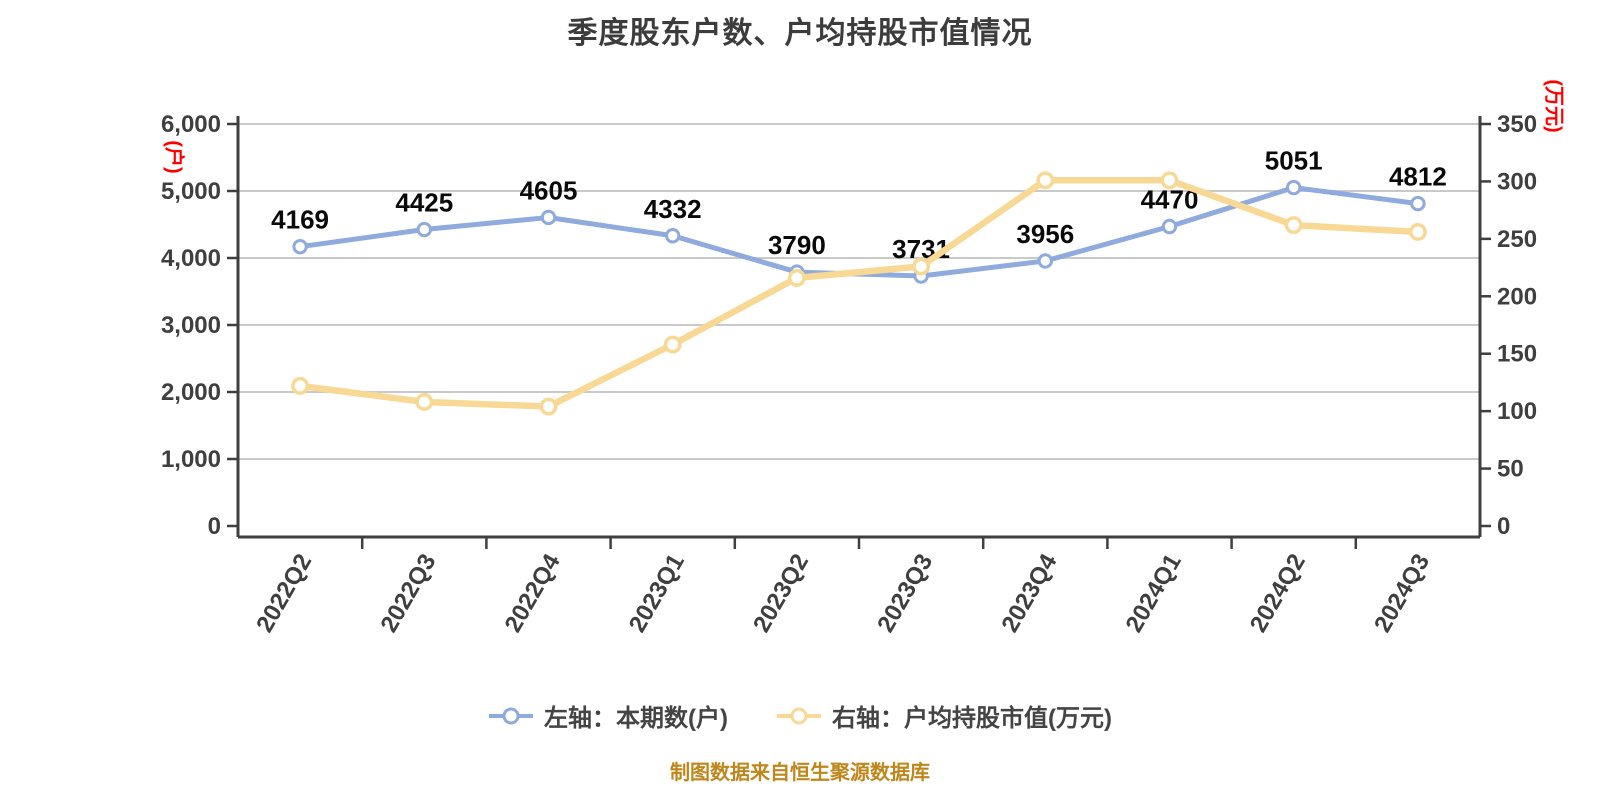  What do you see at coordinates (533, 593) in the screenshot?
I see `x-axis-label: 2022Q4` at bounding box center [533, 593].